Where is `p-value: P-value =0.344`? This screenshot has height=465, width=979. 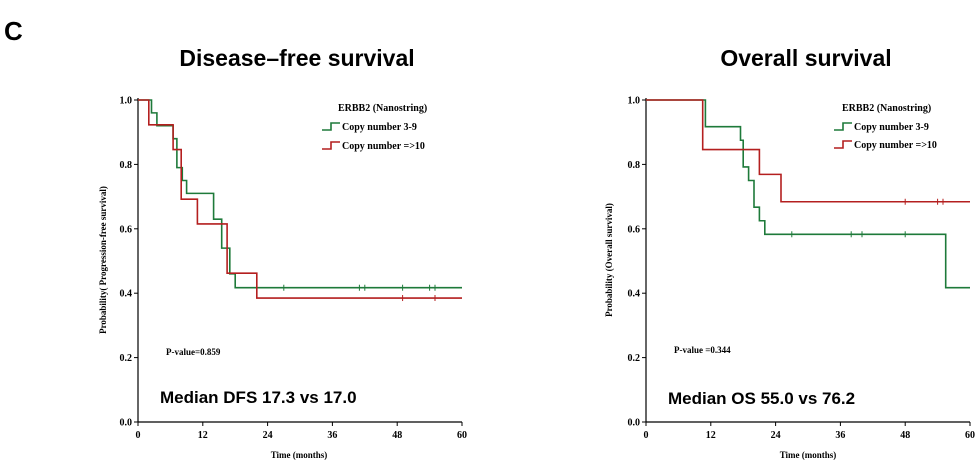 p-value: P-value =0.344 is located at coordinates (702, 350).